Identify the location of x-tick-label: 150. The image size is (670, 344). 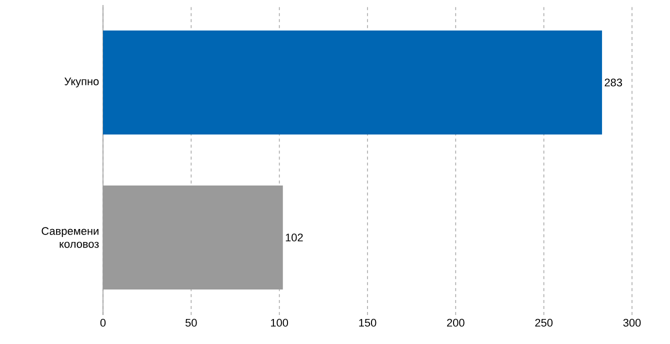
(367, 322).